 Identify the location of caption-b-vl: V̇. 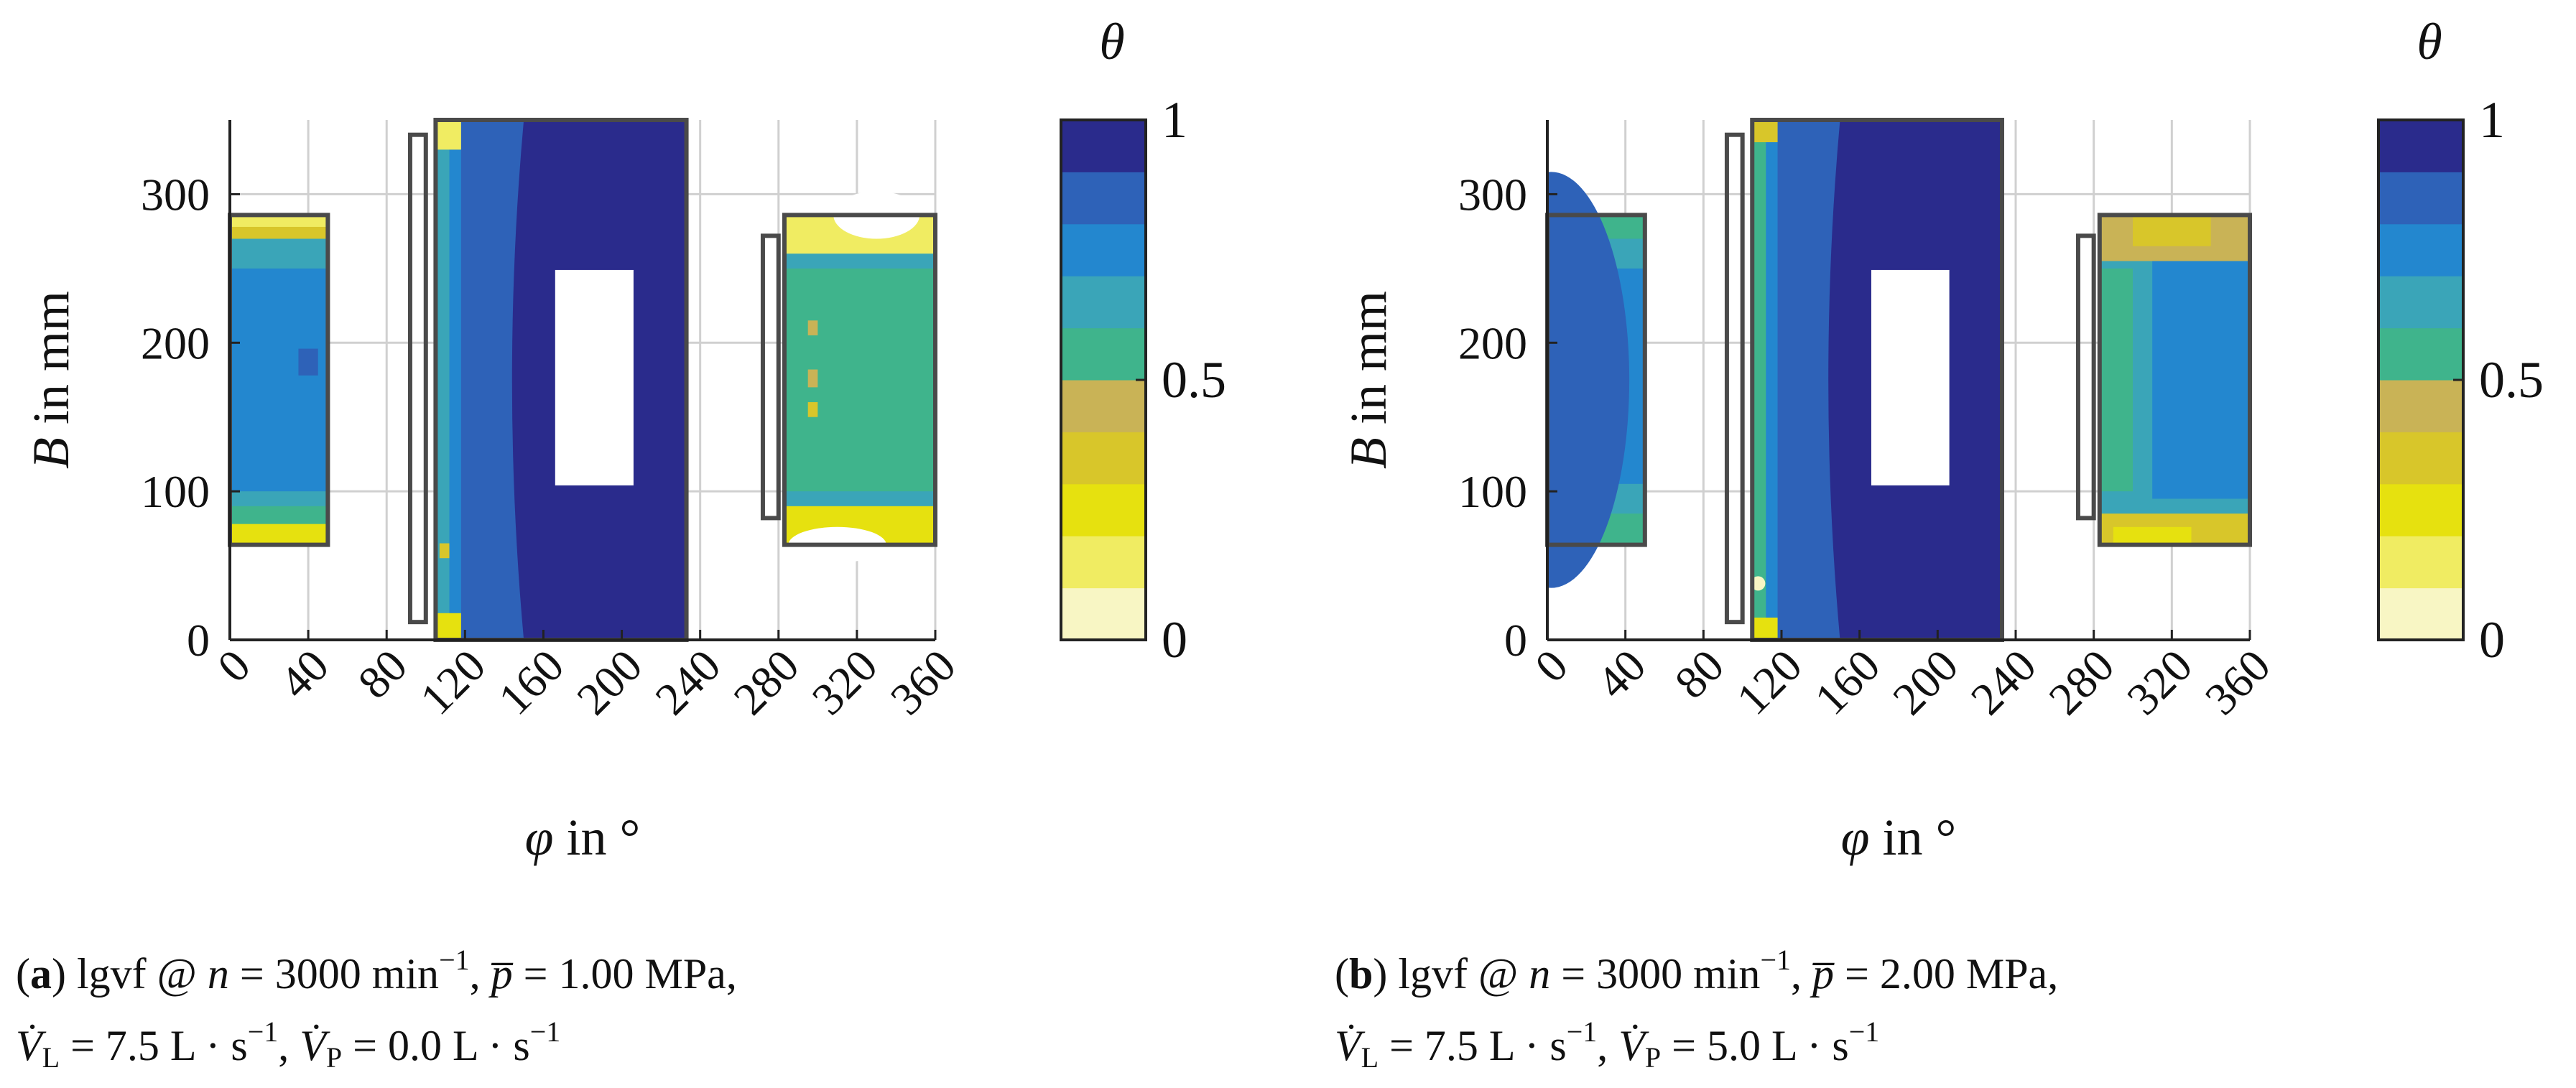
(1348, 1045).